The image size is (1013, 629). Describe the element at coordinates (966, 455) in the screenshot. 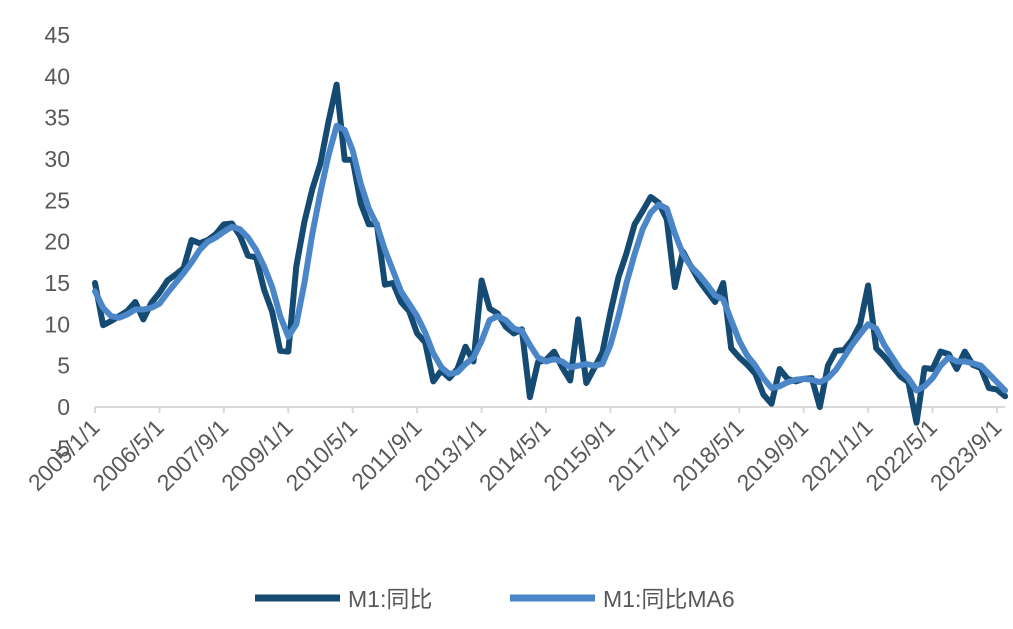

I see `x-tick-label: 2023/9/1` at that location.